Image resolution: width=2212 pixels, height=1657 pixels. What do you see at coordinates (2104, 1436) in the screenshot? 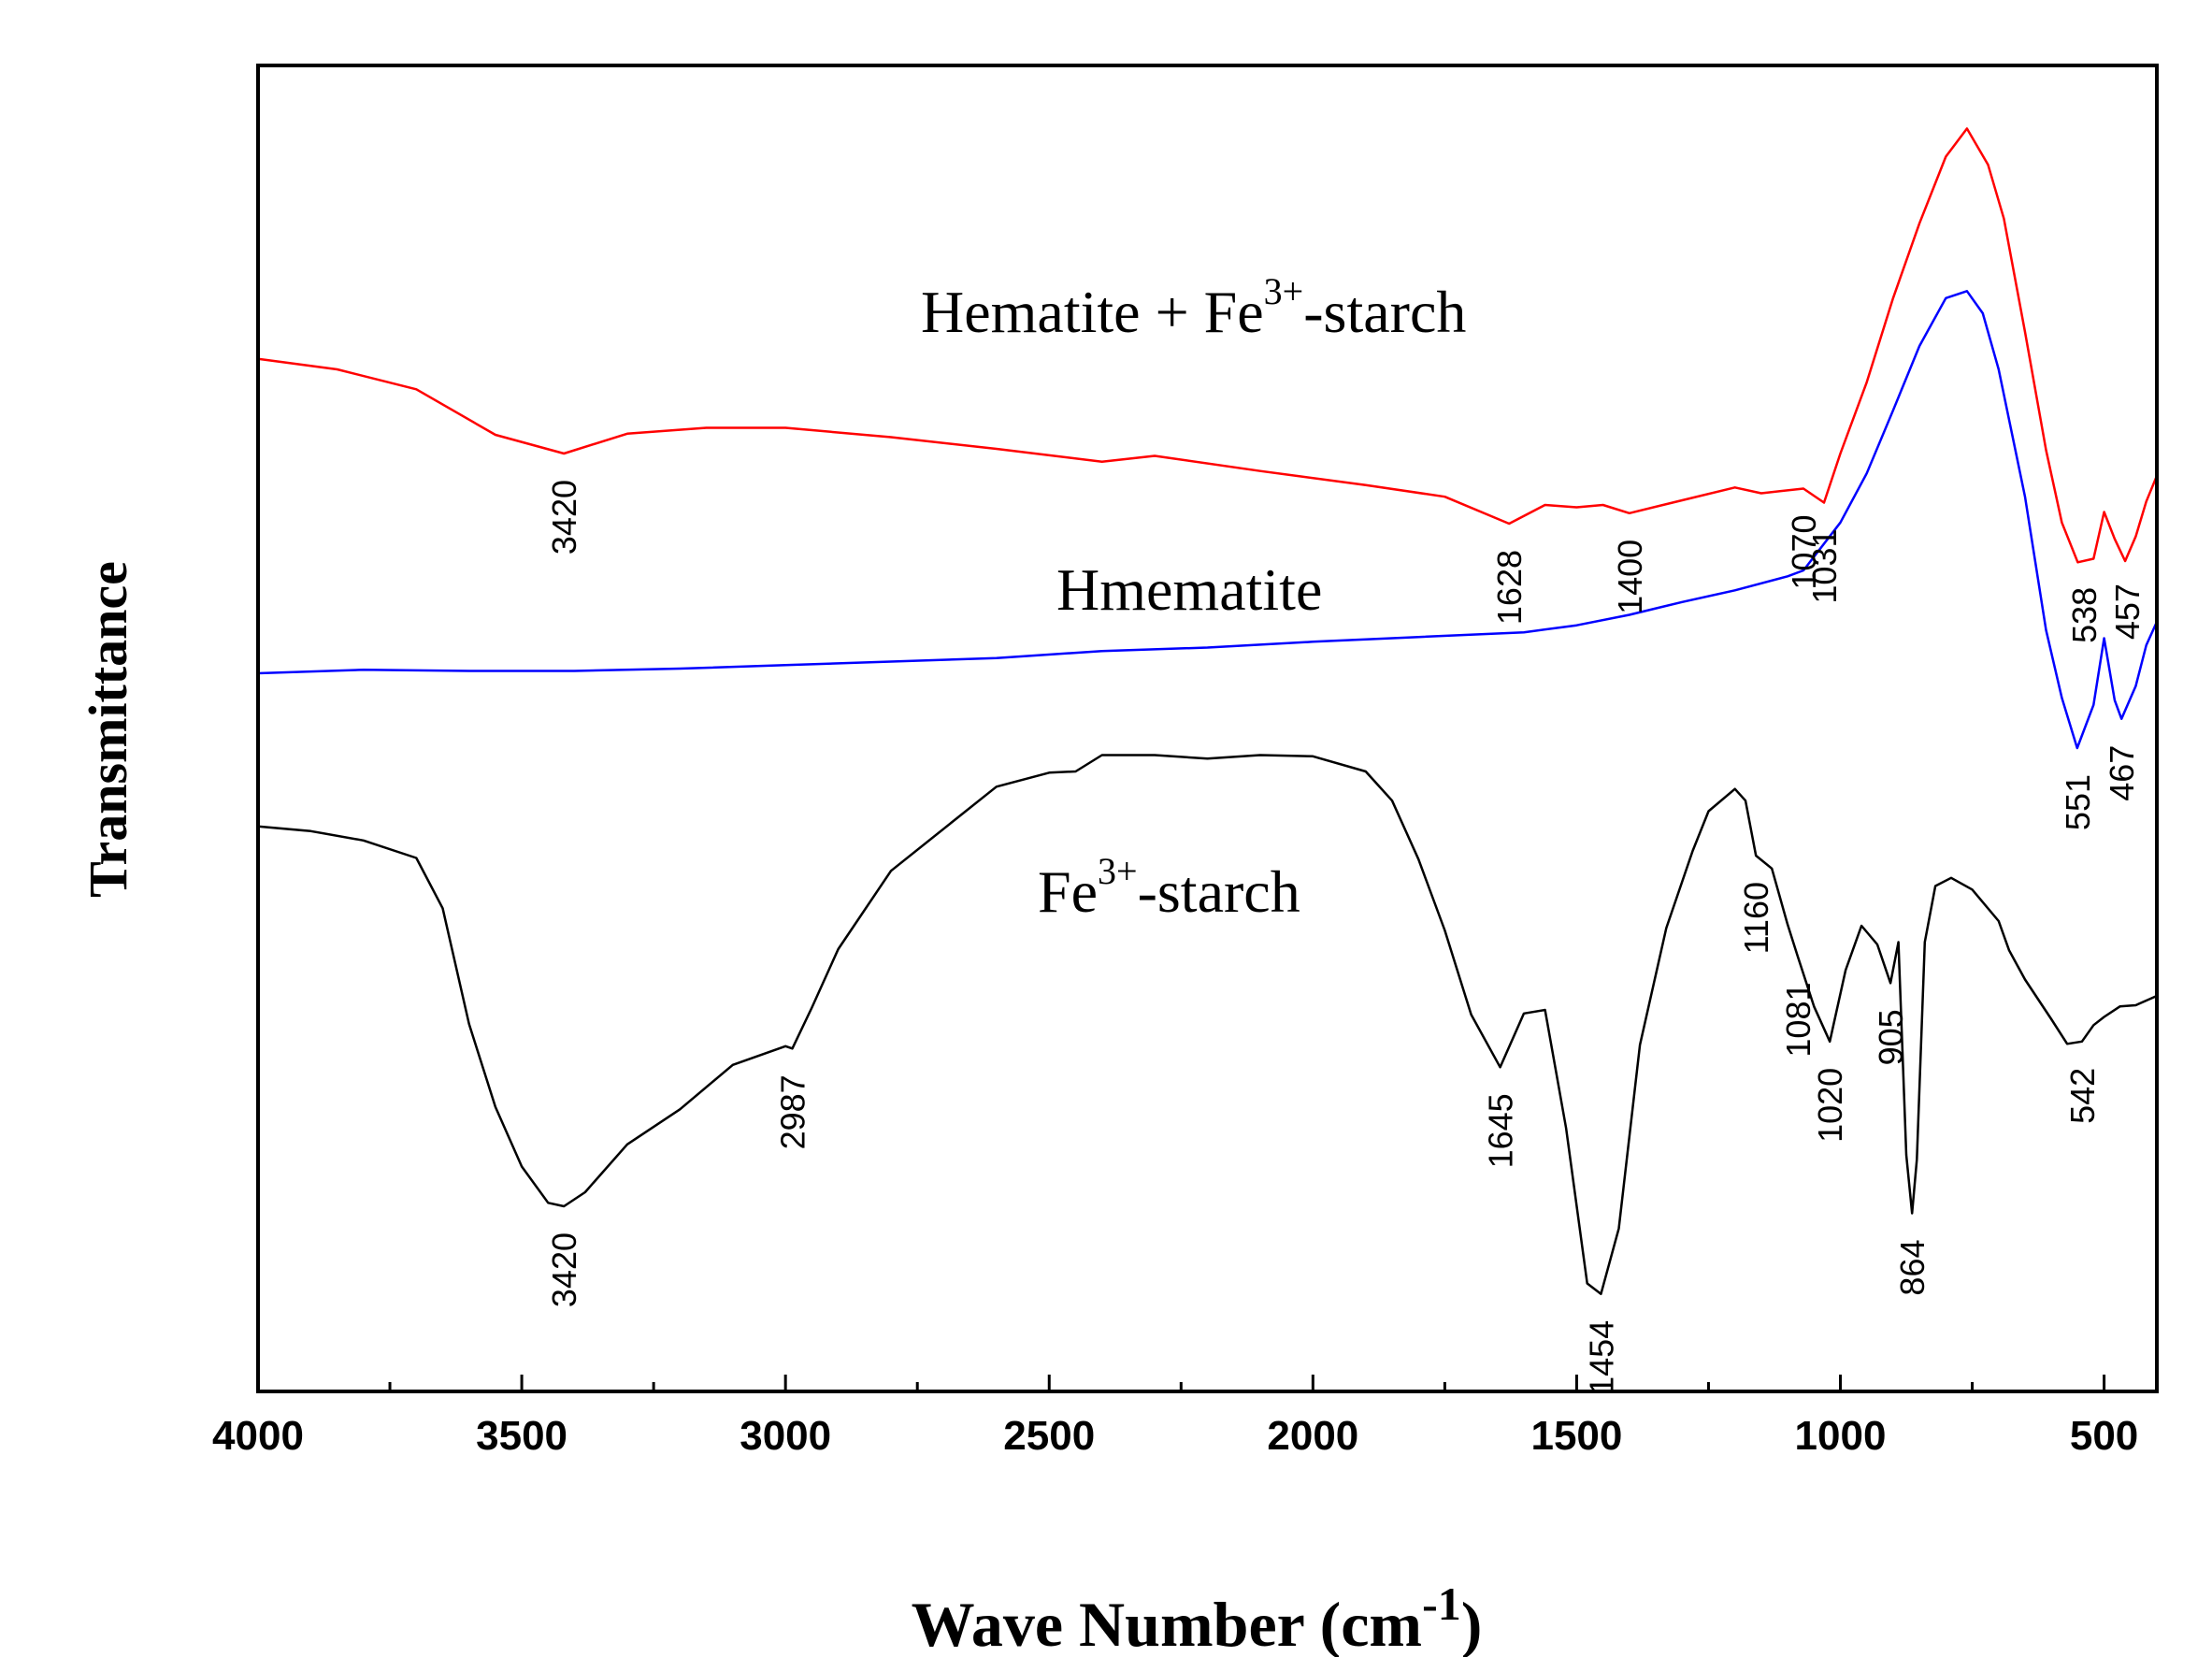
I see `x-tick-label-500: 500` at bounding box center [2104, 1436].